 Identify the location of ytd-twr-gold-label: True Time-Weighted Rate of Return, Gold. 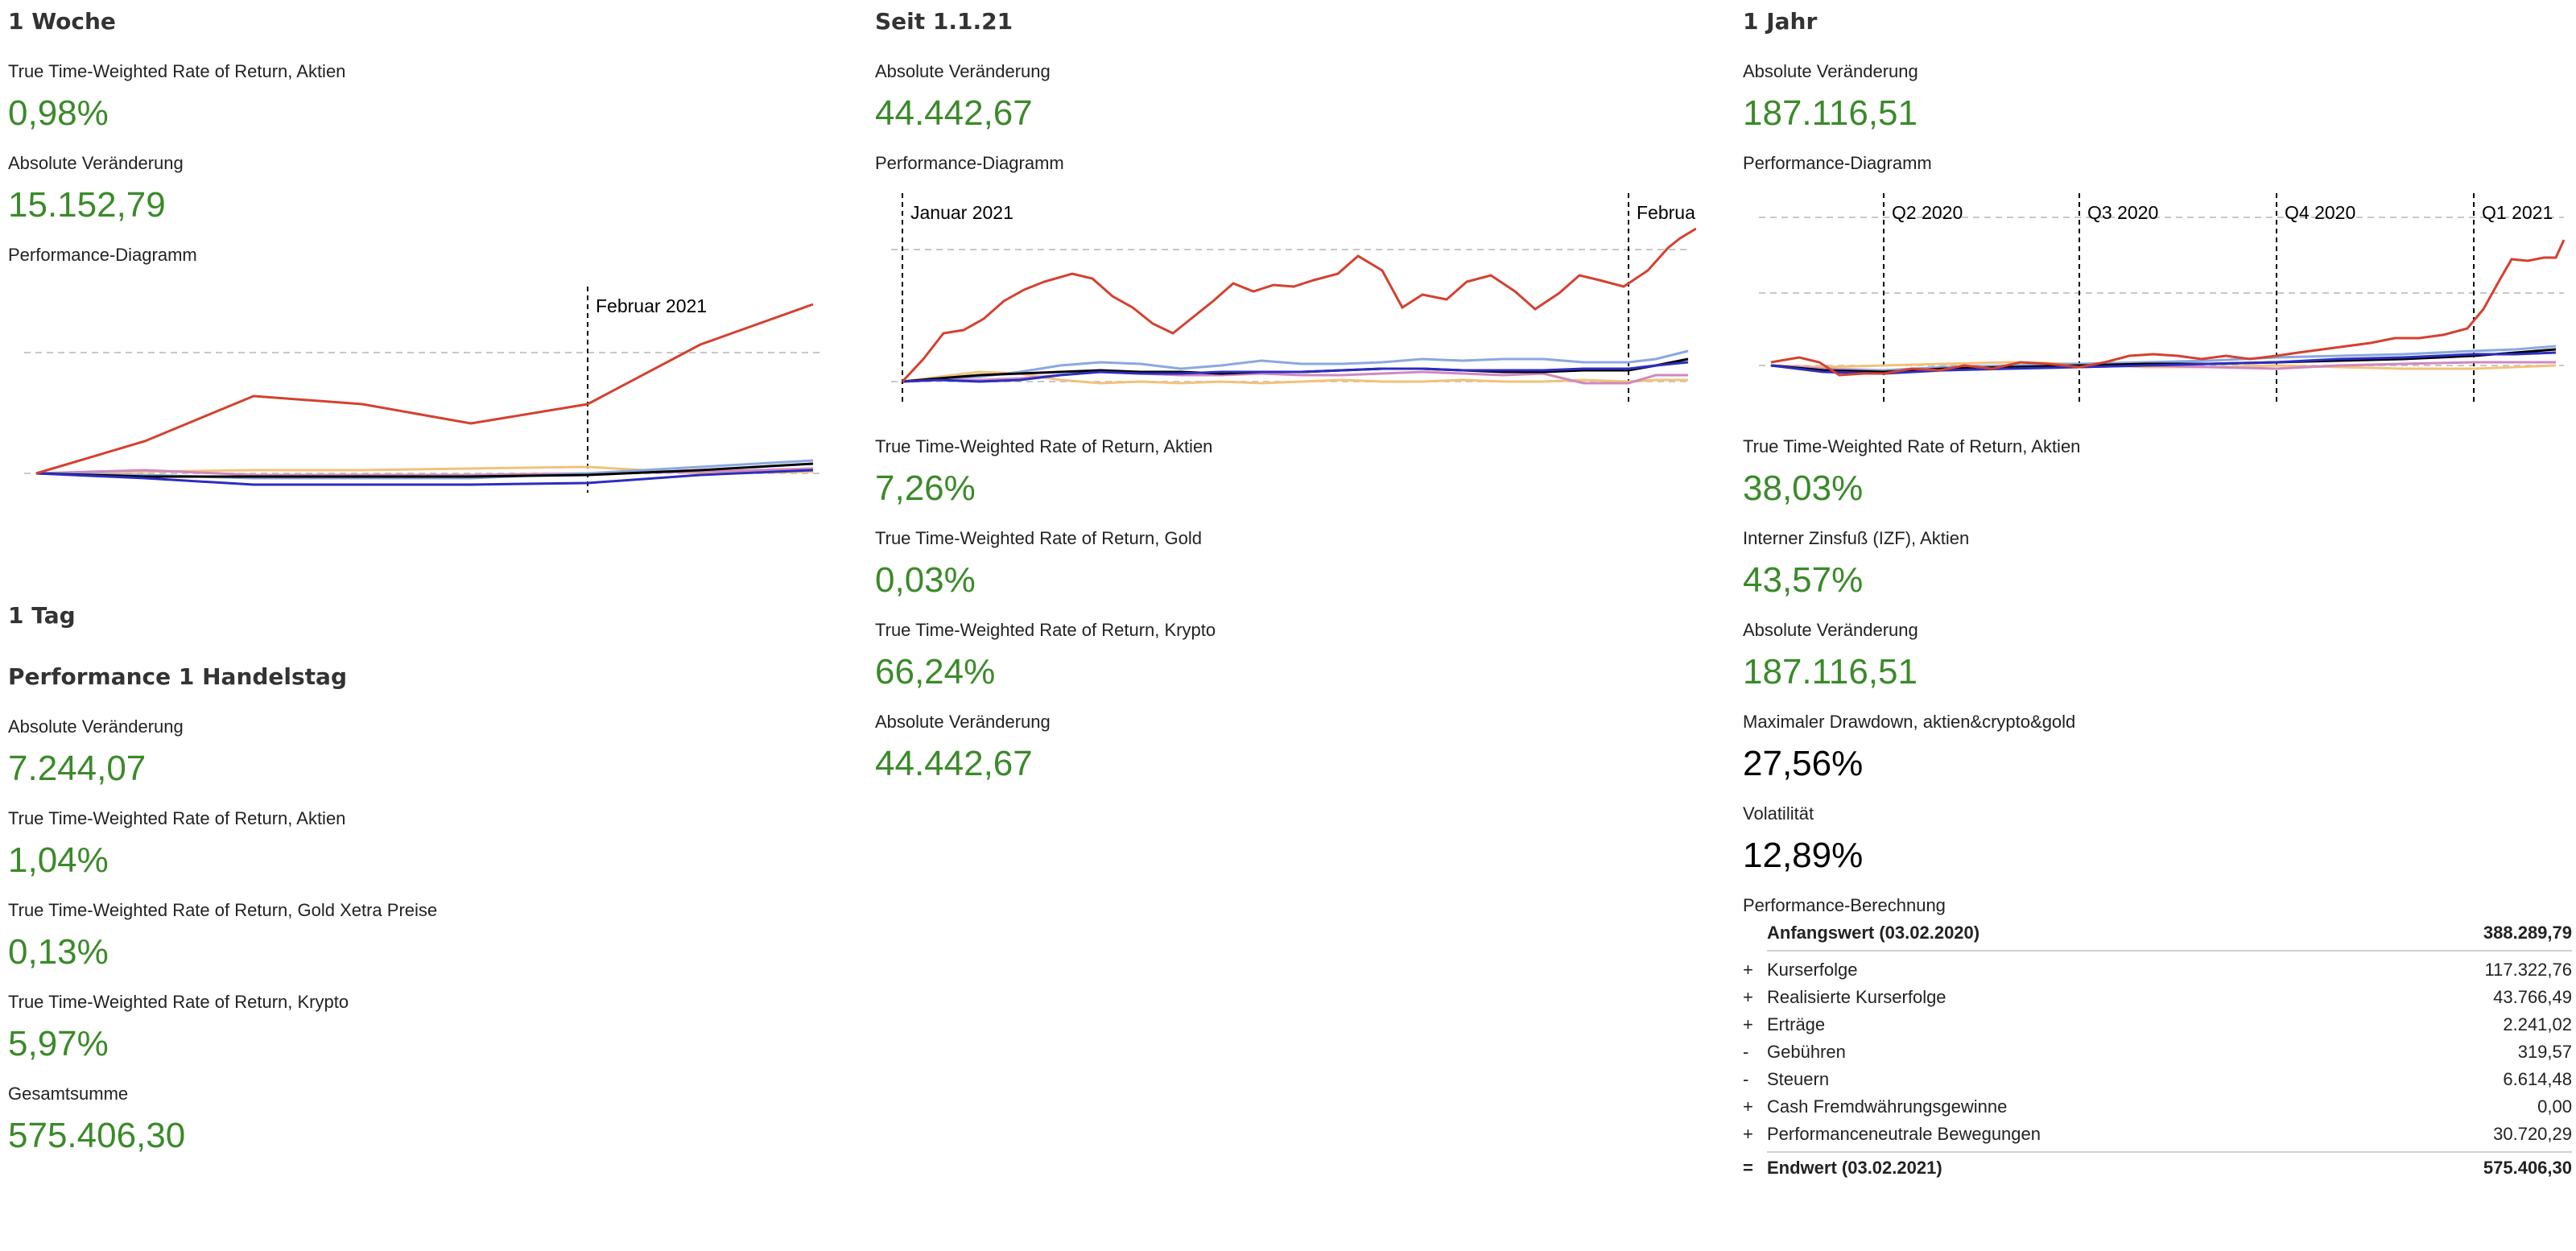
(1038, 538).